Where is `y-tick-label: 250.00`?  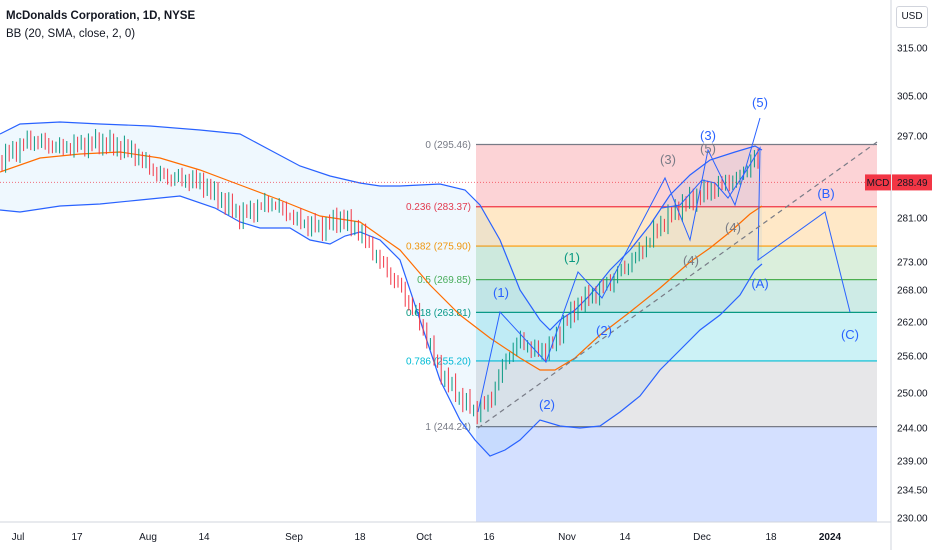
y-tick-label: 250.00 is located at coordinates (912, 394).